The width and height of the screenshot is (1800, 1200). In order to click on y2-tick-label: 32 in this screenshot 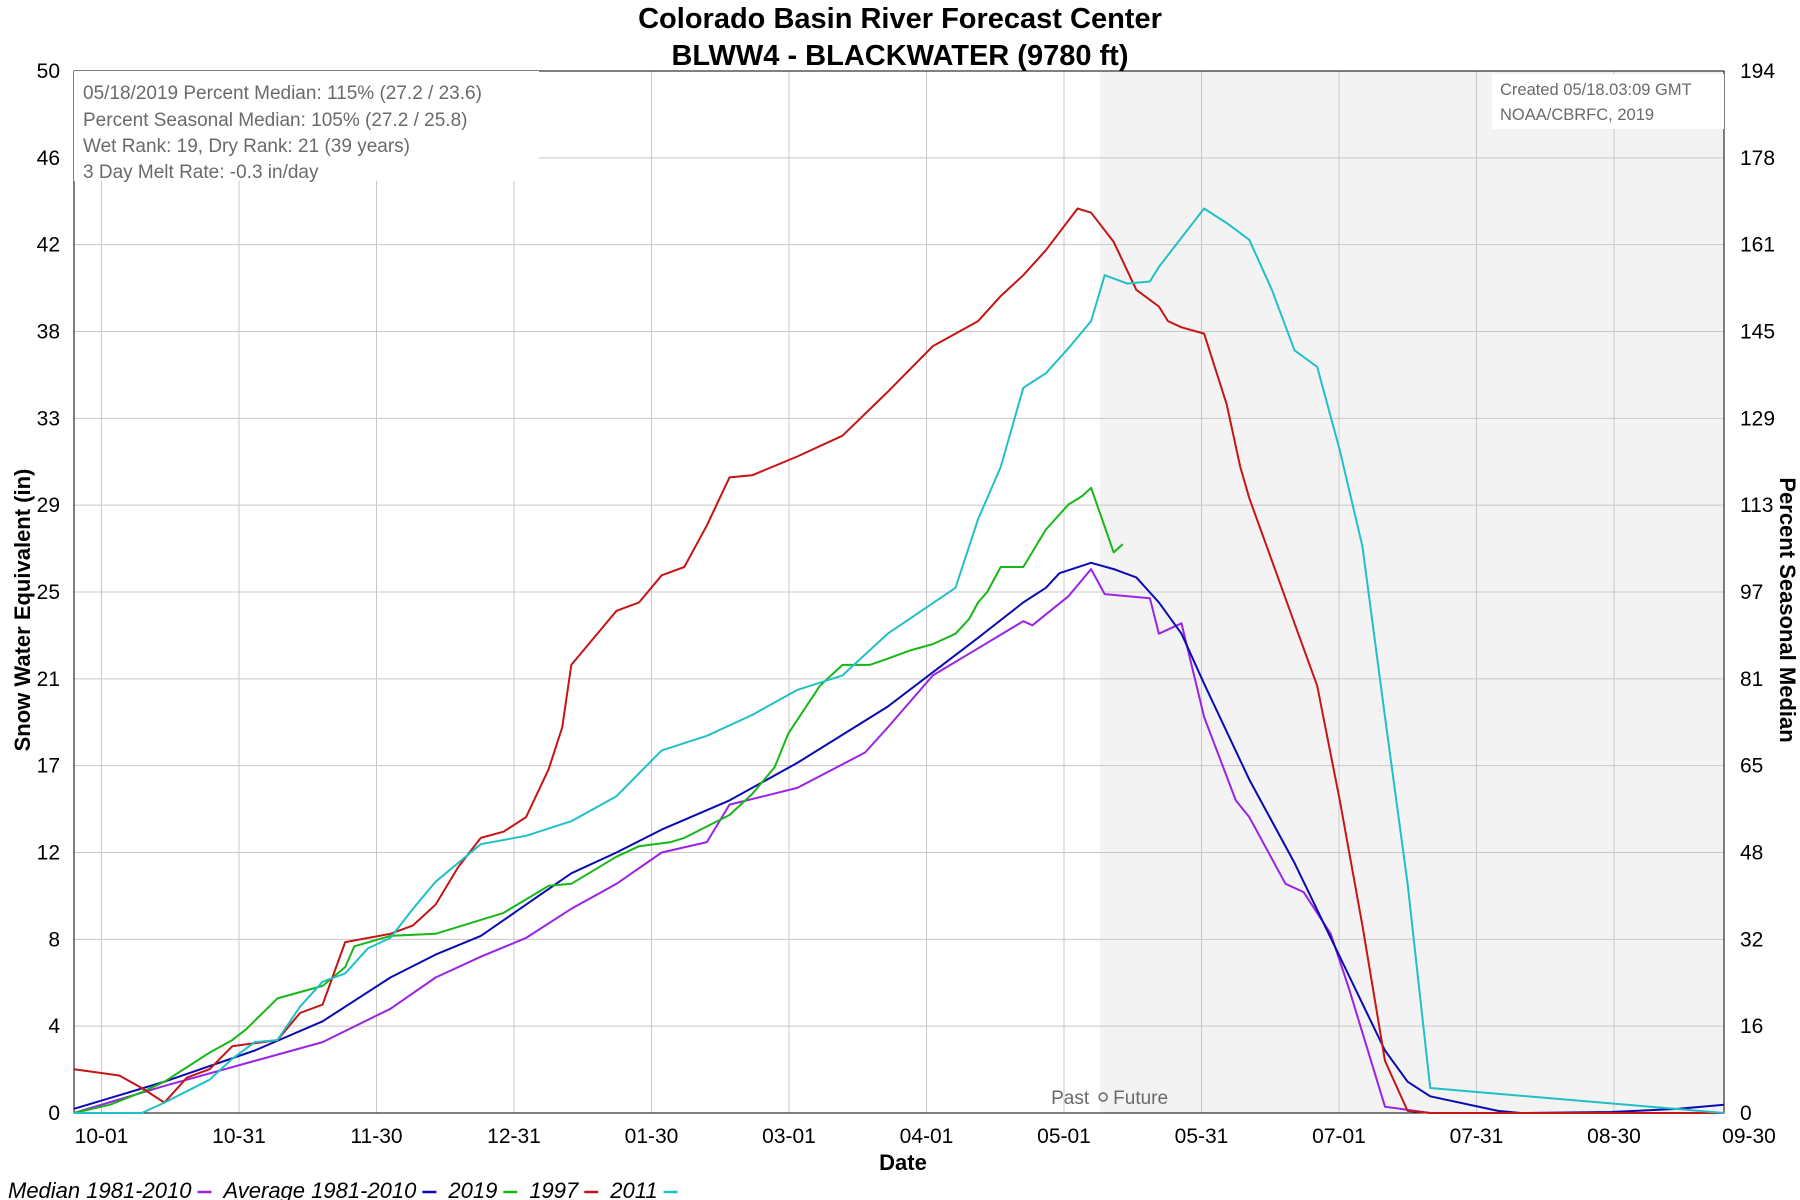, I will do `click(1751, 939)`.